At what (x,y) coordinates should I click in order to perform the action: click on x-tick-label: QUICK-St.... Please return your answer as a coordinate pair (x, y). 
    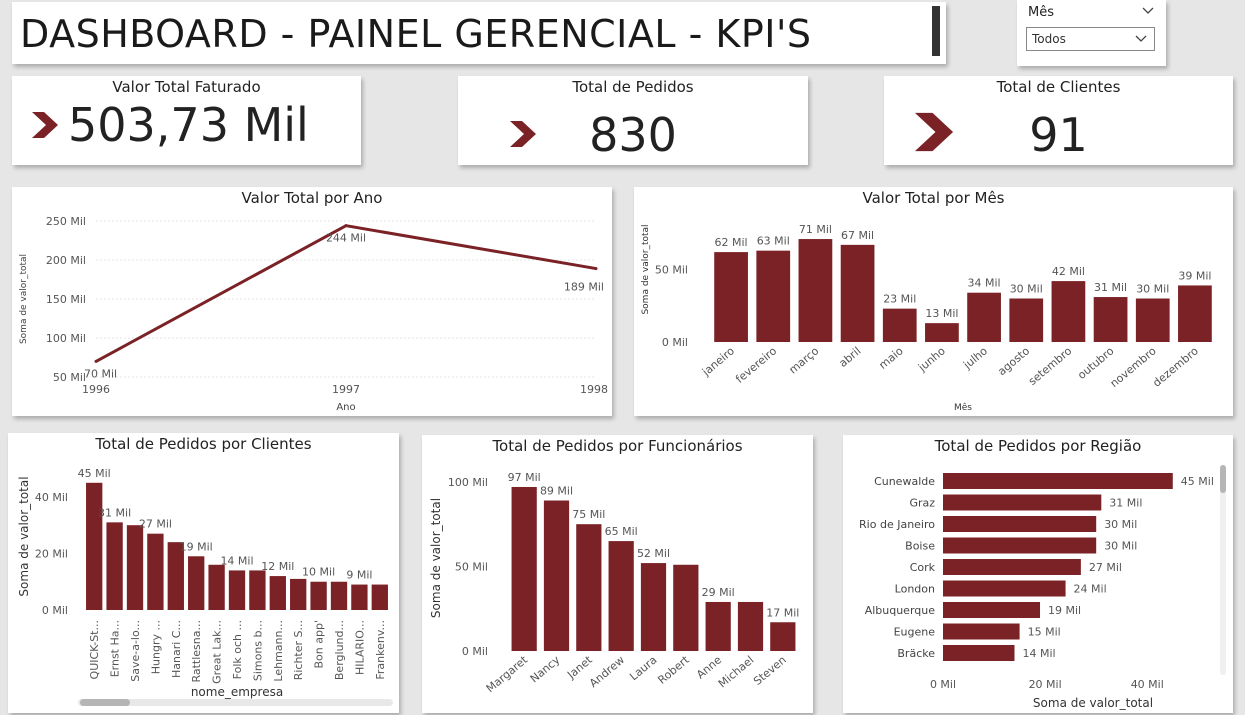
    Looking at the image, I should click on (94, 649).